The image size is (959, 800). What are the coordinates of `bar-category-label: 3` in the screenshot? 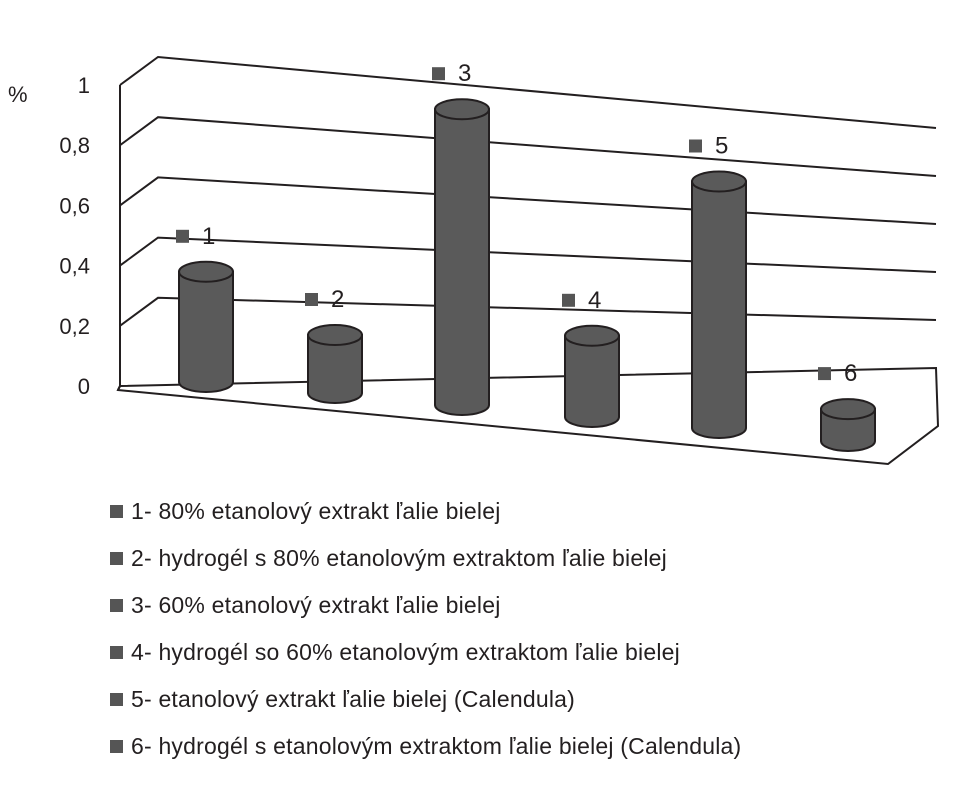 It's located at (464, 73).